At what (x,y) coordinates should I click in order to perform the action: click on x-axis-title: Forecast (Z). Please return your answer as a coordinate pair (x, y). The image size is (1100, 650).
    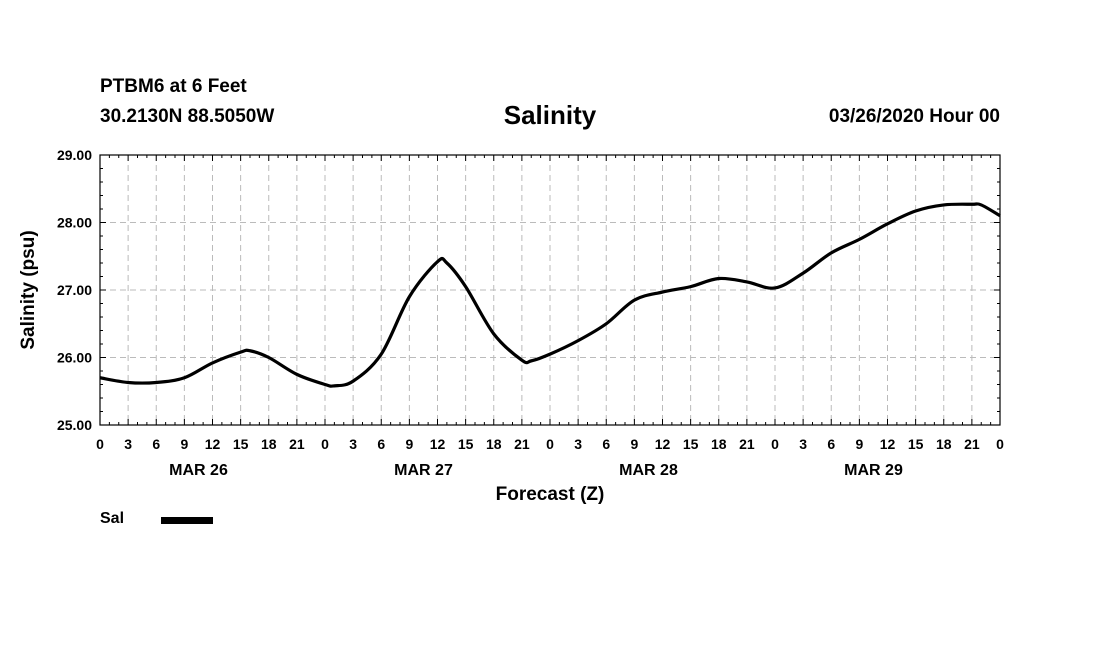
    Looking at the image, I should click on (550, 494).